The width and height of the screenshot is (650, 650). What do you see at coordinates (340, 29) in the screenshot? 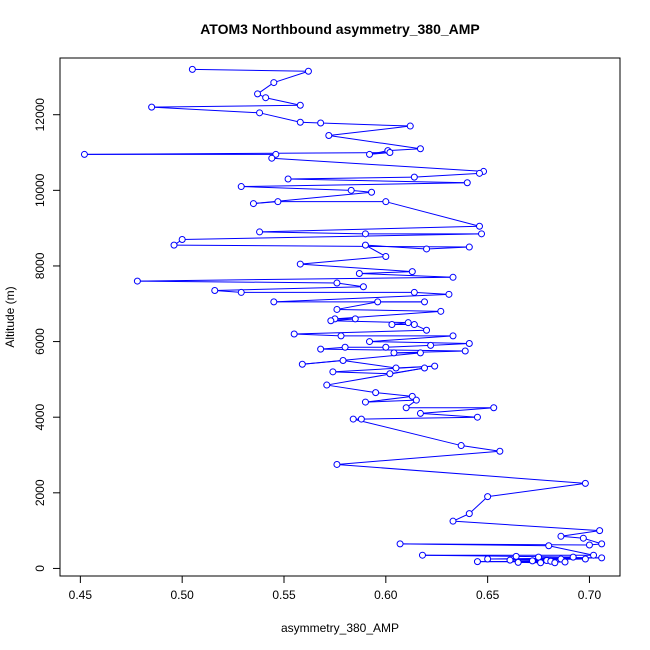
I see `chart-title: ATOM3 Northbound asymmetry_380_AMP` at bounding box center [340, 29].